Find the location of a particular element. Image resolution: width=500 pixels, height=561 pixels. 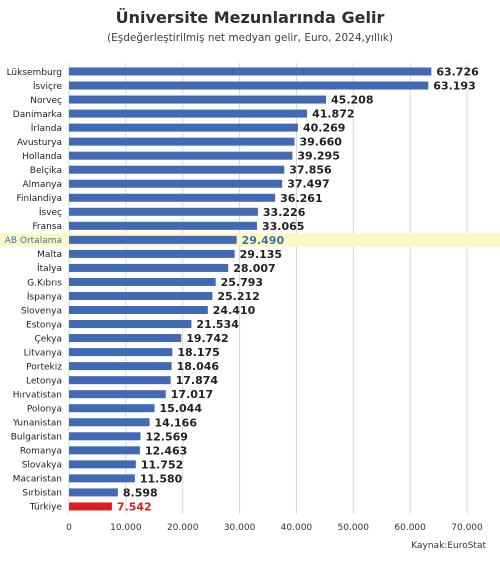

category-label: Sırbistan is located at coordinates (42, 494).